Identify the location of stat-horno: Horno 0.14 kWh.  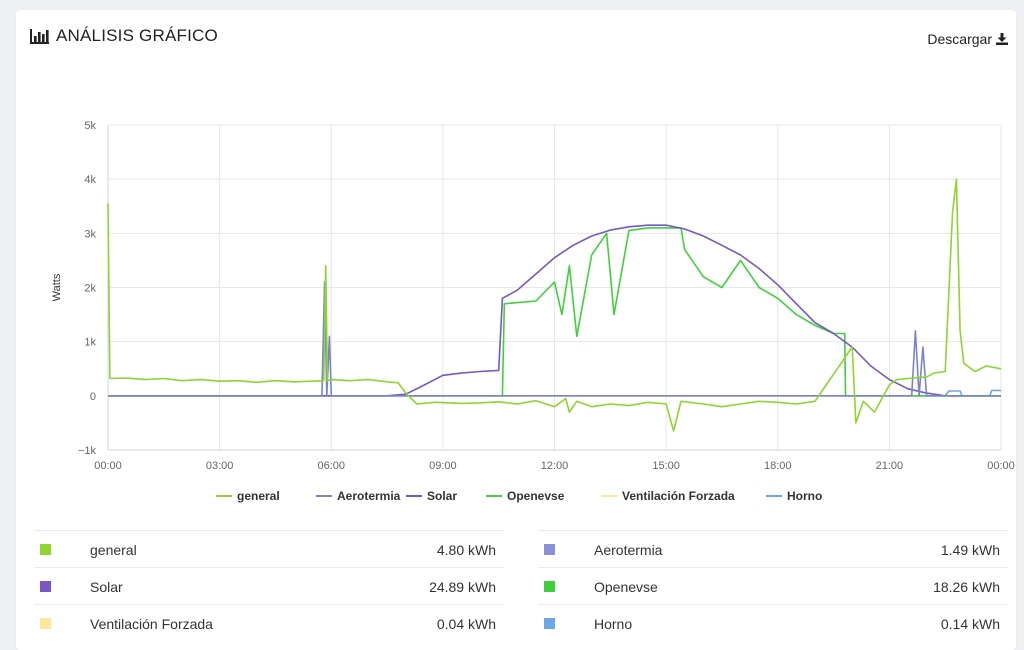
(773, 622).